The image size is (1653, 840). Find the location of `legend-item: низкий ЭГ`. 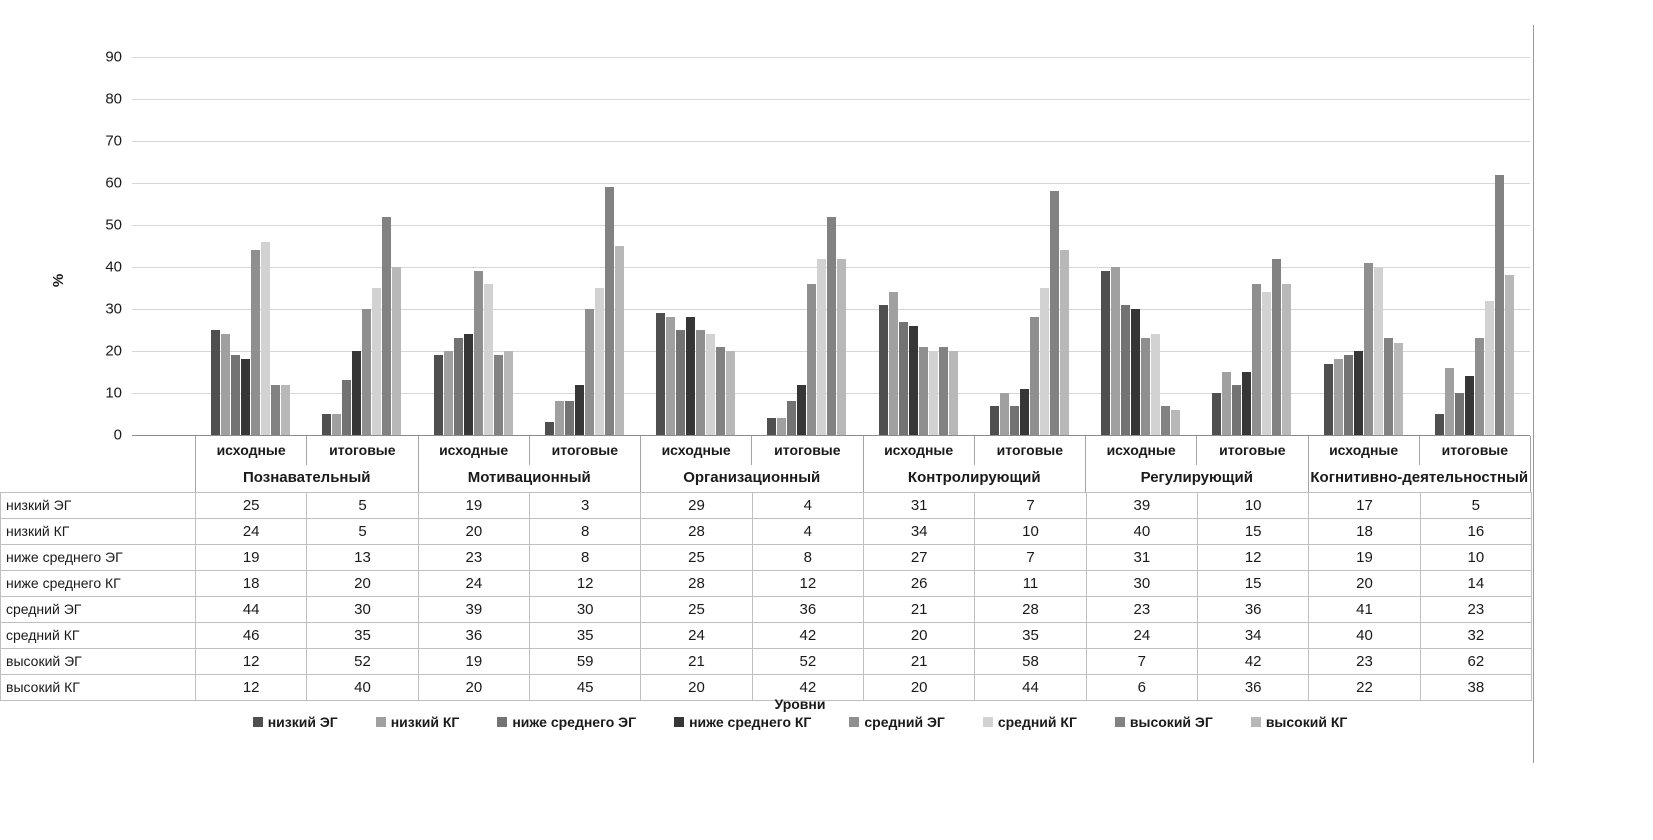

legend-item: низкий ЭГ is located at coordinates (295, 722).